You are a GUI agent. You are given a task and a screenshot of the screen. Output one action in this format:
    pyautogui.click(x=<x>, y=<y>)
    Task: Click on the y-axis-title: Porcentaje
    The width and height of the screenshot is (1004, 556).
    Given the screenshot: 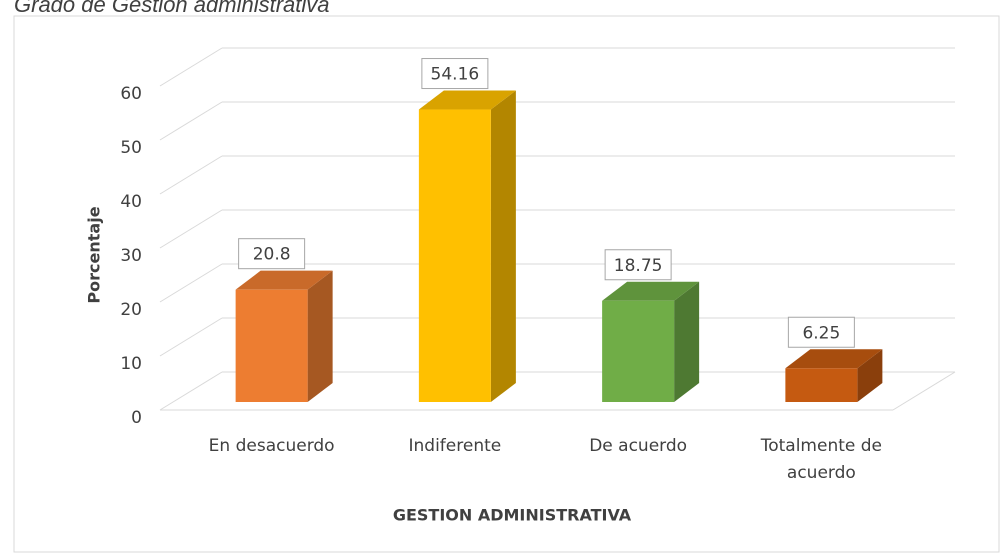 What is the action you would take?
    pyautogui.click(x=94, y=254)
    